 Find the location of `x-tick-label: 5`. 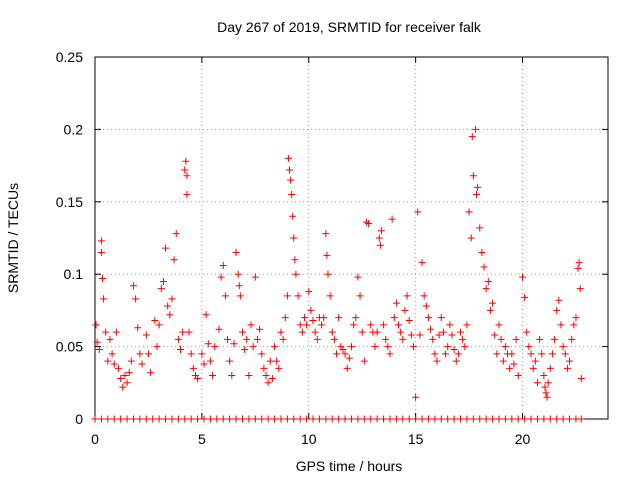

x-tick-label: 5 is located at coordinates (202, 439).